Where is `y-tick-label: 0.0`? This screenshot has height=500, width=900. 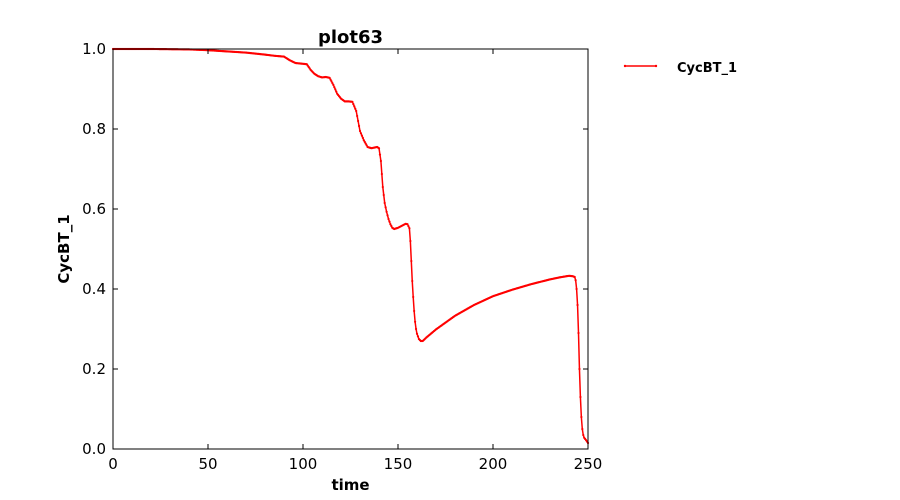 y-tick-label: 0.0 is located at coordinates (94, 449).